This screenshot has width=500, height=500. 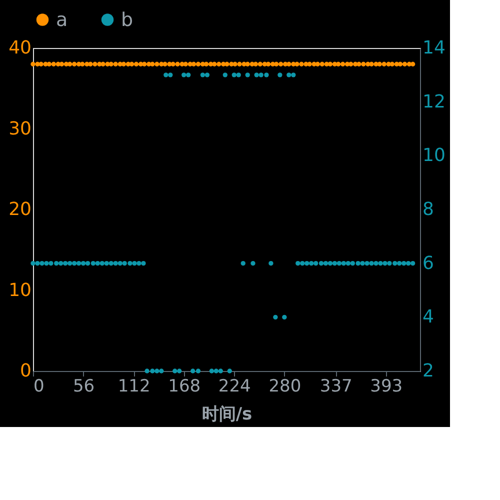 I want to click on x-tick-label: 56, so click(x=83, y=386).